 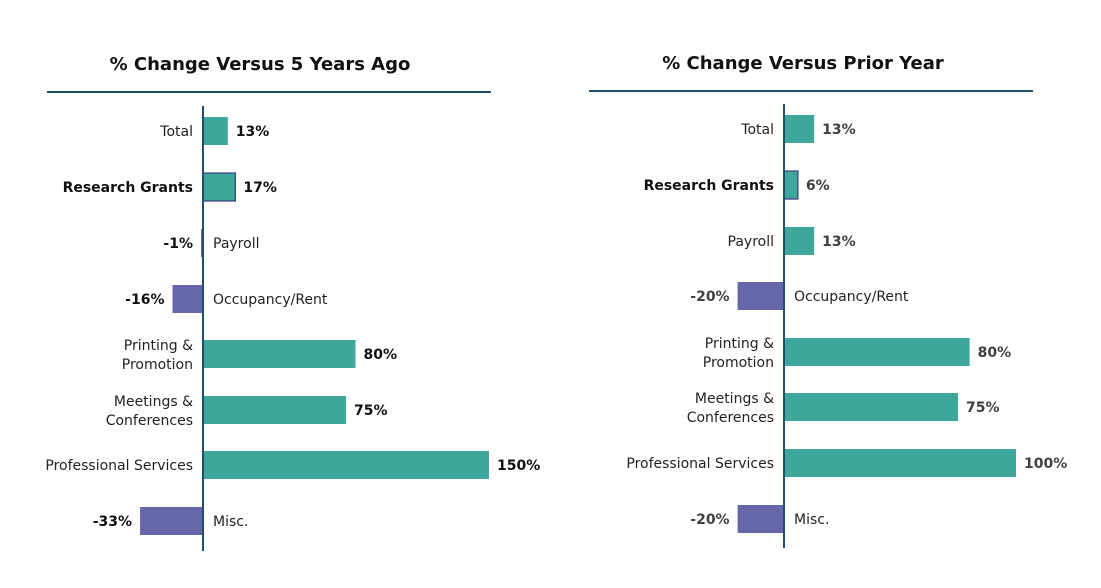 I want to click on chart-title: % Change Versus 5 Years Ago, so click(x=260, y=64).